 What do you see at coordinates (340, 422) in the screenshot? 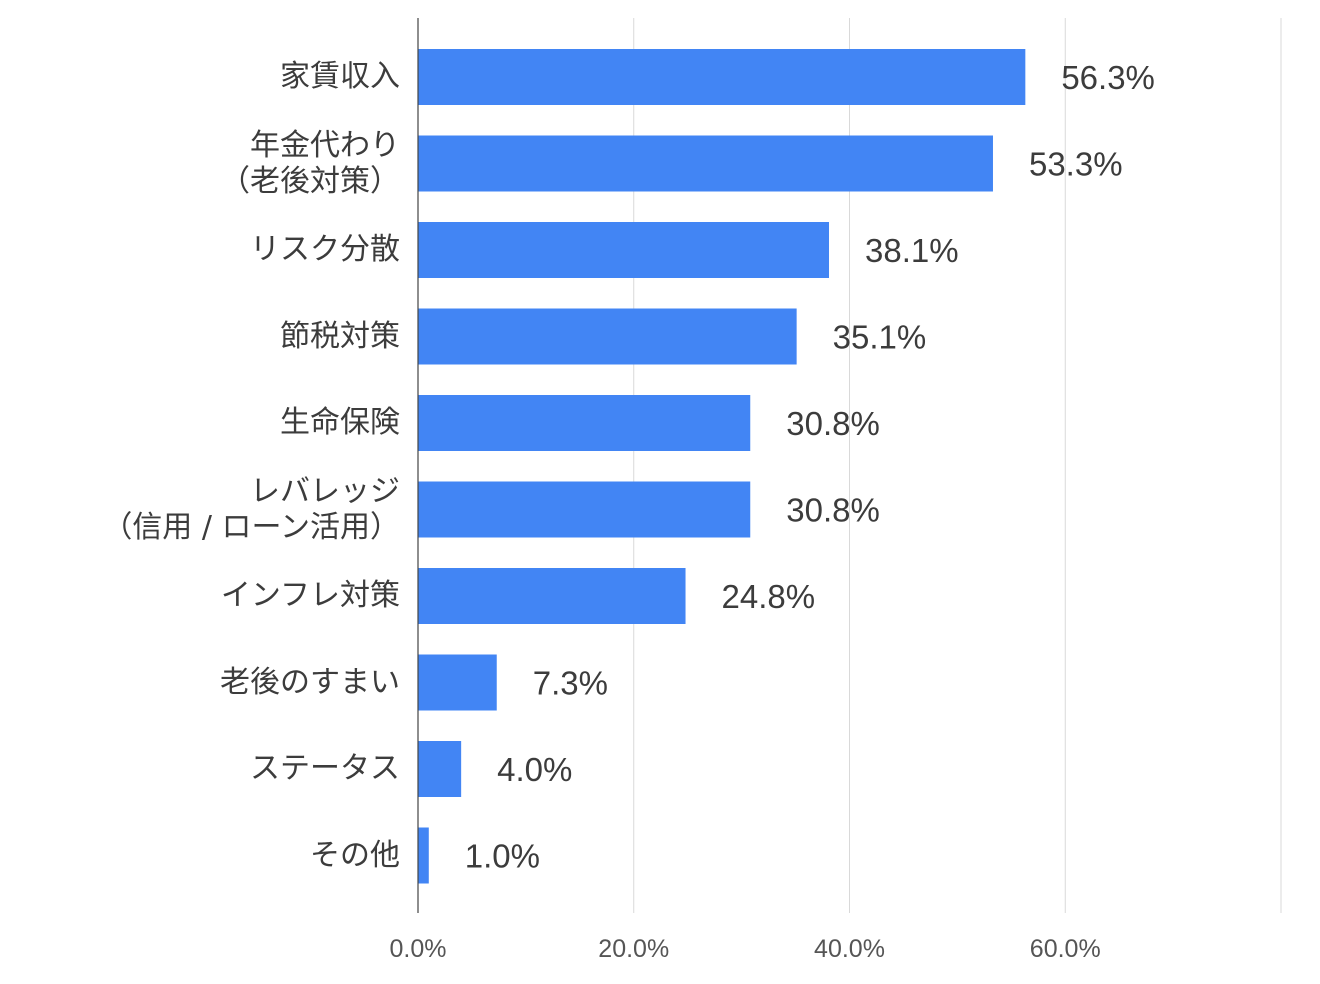
I see `category-label: 生命保険` at bounding box center [340, 422].